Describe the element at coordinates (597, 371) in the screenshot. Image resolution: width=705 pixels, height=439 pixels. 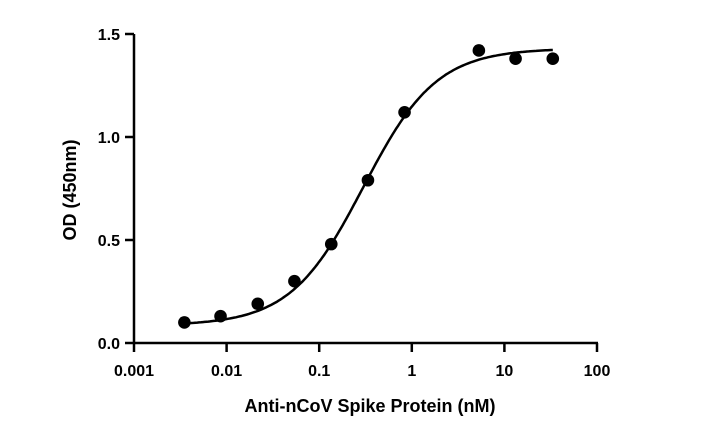
I see `x-tick-label: 100` at that location.